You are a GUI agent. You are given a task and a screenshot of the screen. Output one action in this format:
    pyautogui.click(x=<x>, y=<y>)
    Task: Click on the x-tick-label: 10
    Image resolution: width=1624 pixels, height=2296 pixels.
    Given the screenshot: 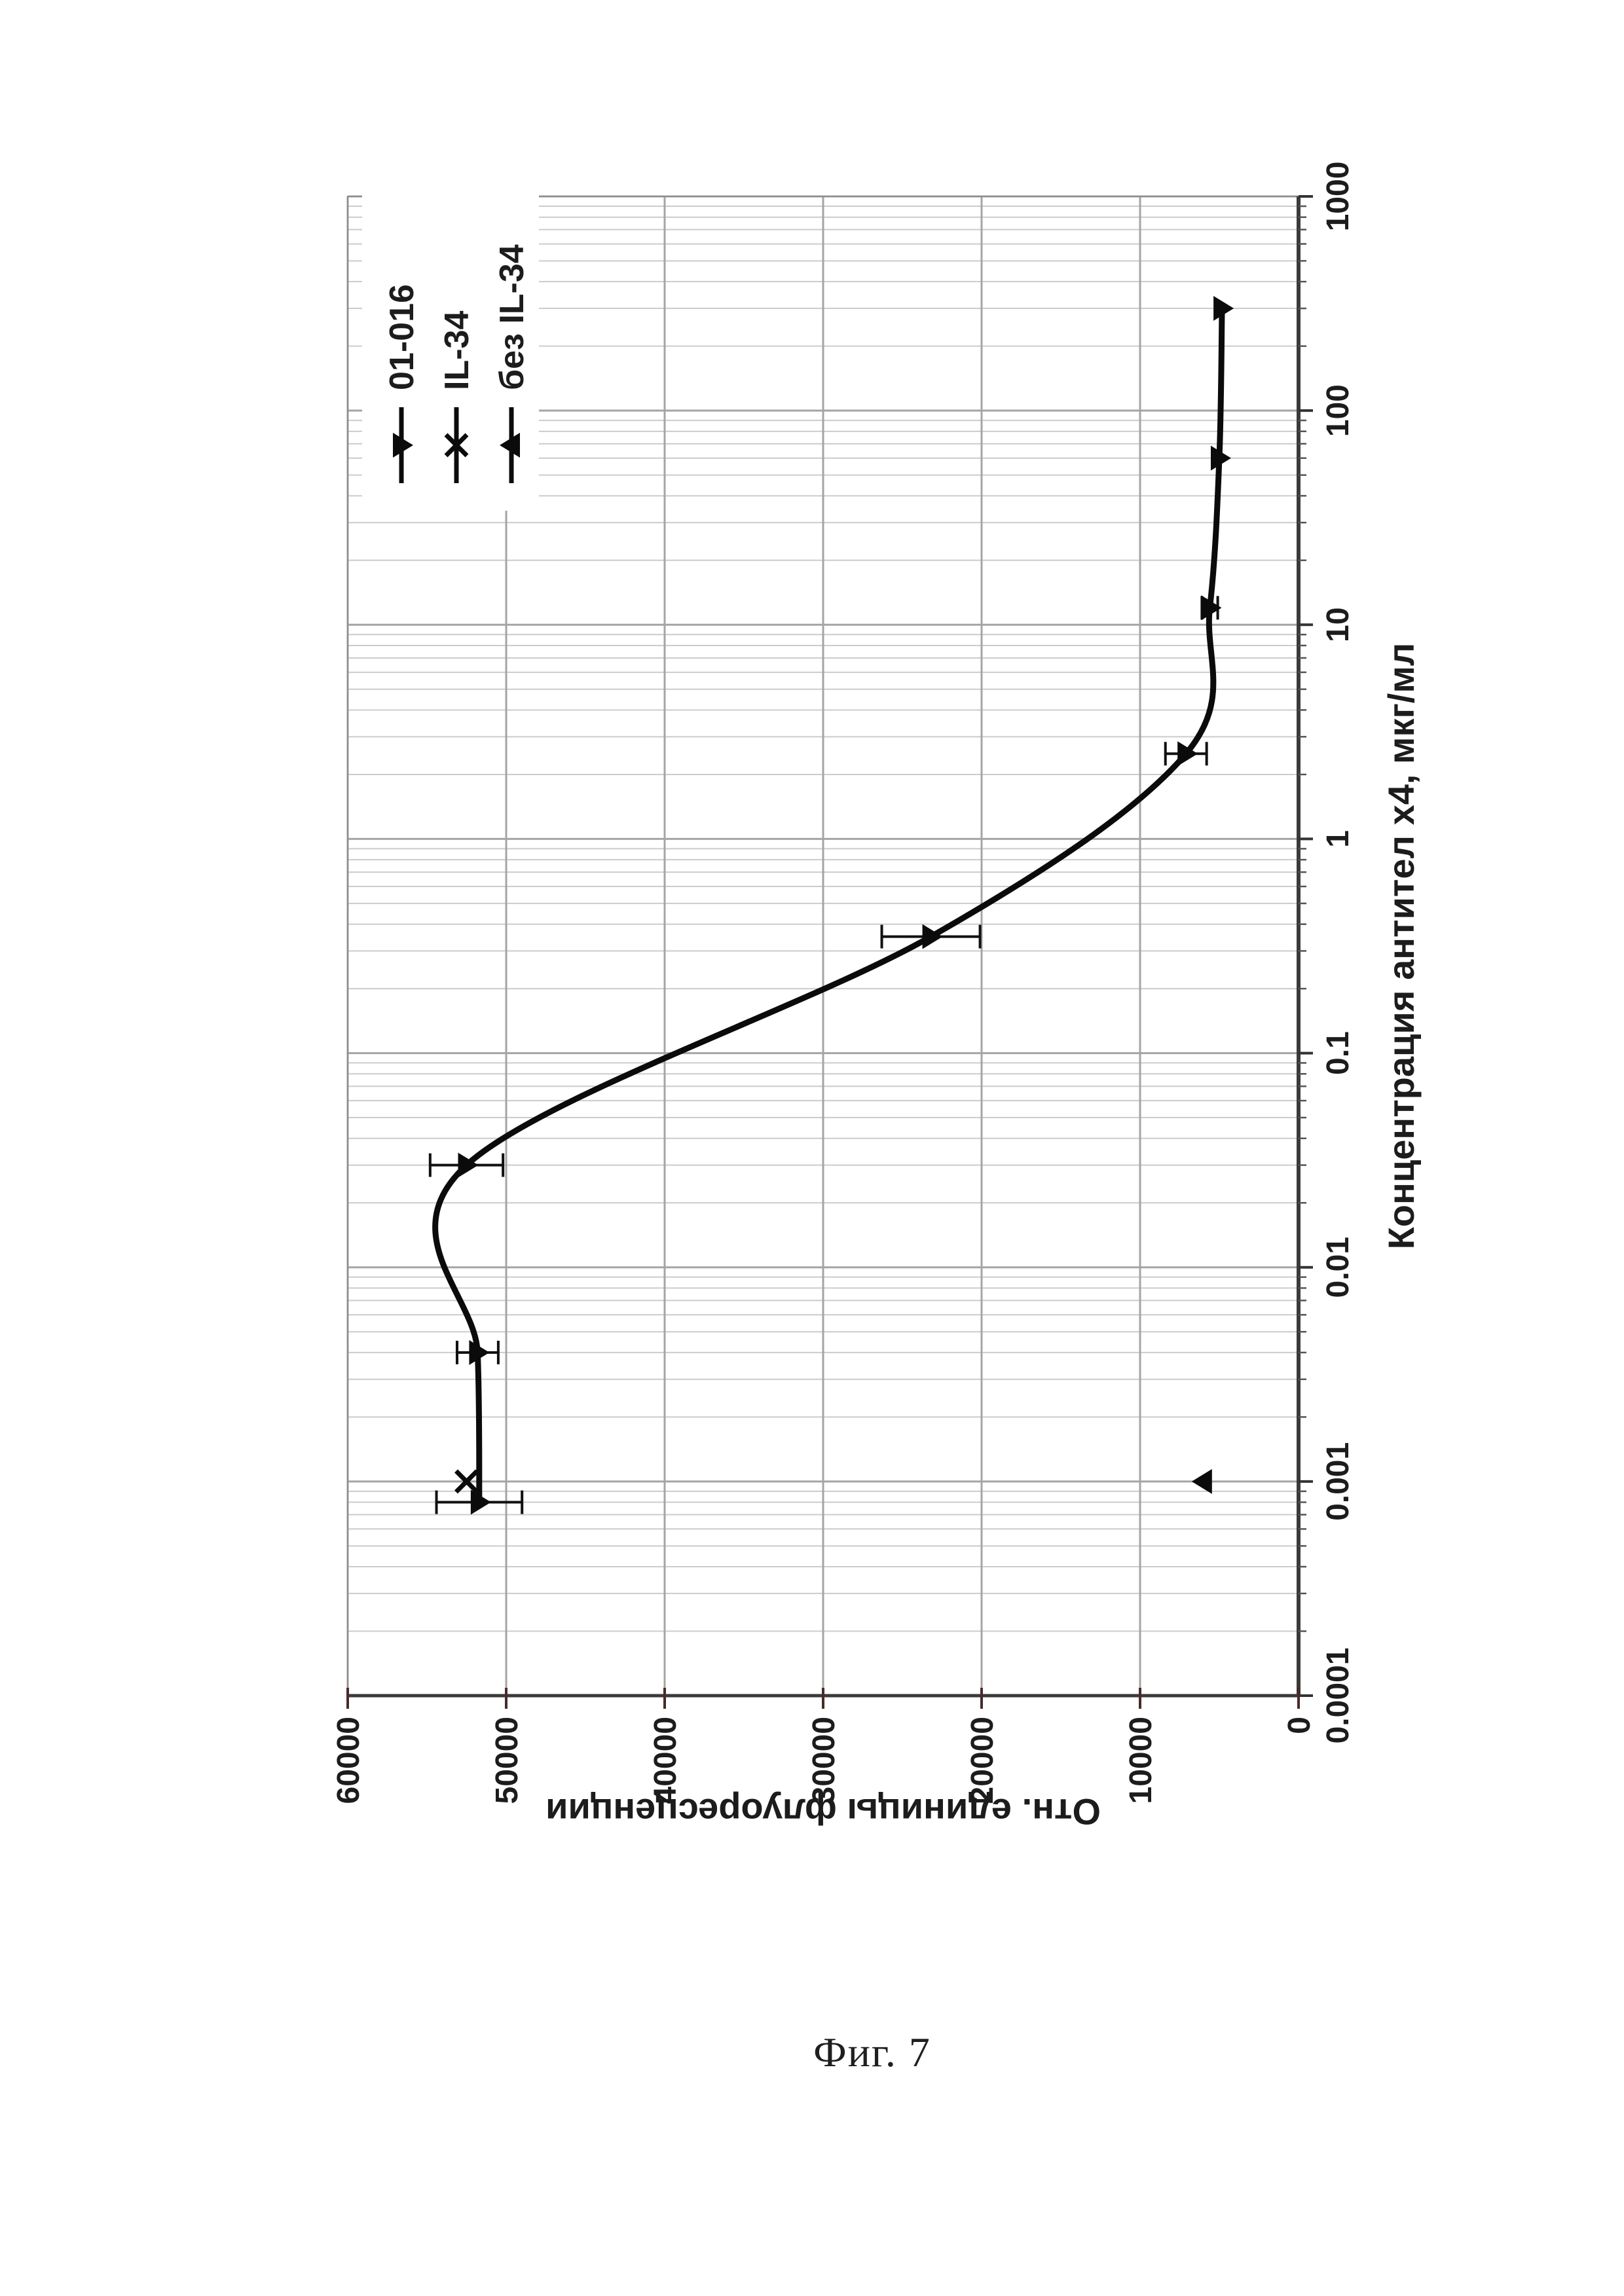 What is the action you would take?
    pyautogui.click(x=1338, y=625)
    